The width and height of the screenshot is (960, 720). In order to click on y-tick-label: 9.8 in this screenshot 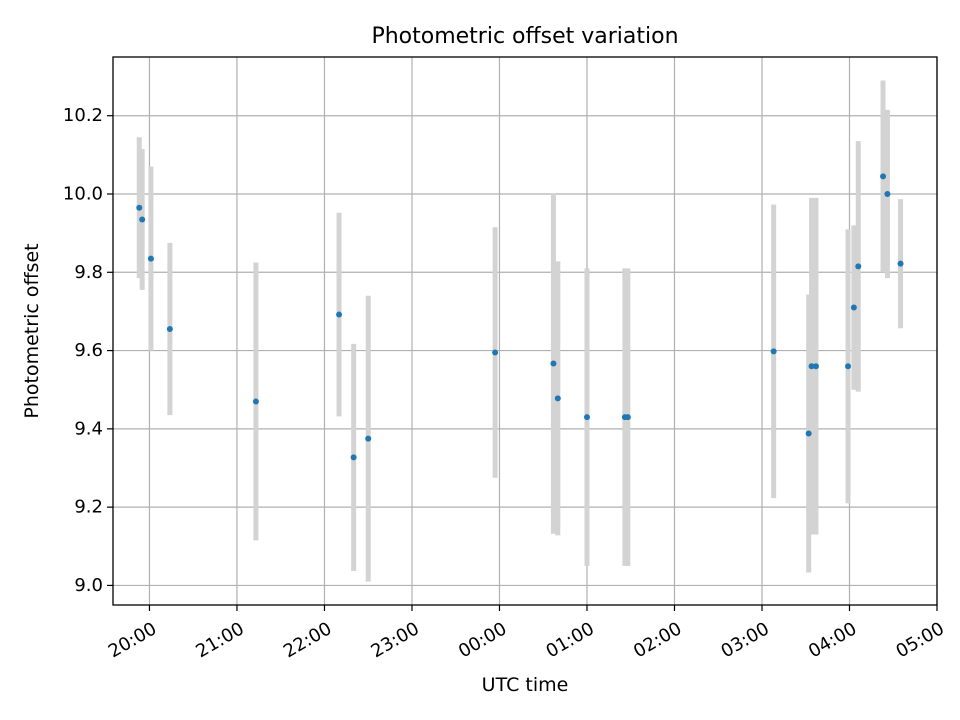, I will do `click(88, 272)`.